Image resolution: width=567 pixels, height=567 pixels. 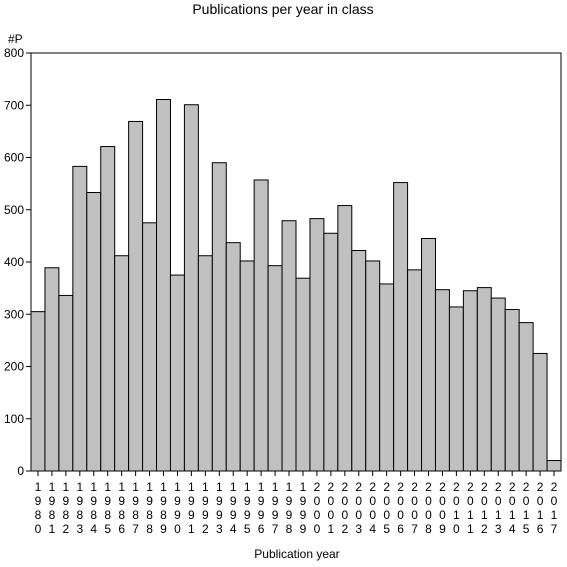 I want to click on bar-2012, so click(x=484, y=379).